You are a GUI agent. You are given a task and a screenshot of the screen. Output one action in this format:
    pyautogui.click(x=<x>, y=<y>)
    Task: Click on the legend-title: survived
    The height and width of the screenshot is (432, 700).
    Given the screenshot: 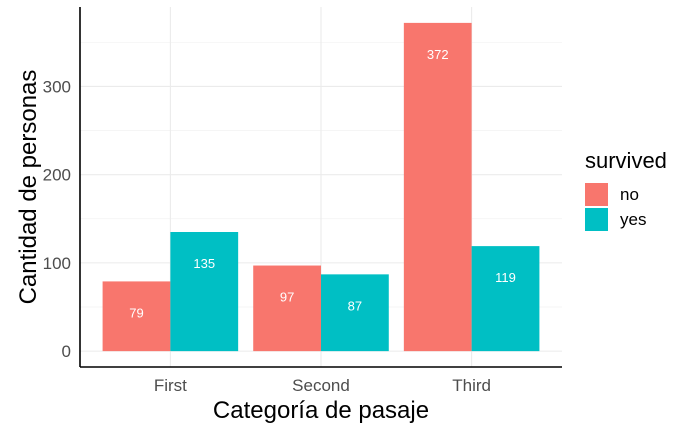 What is the action you would take?
    pyautogui.click(x=626, y=160)
    